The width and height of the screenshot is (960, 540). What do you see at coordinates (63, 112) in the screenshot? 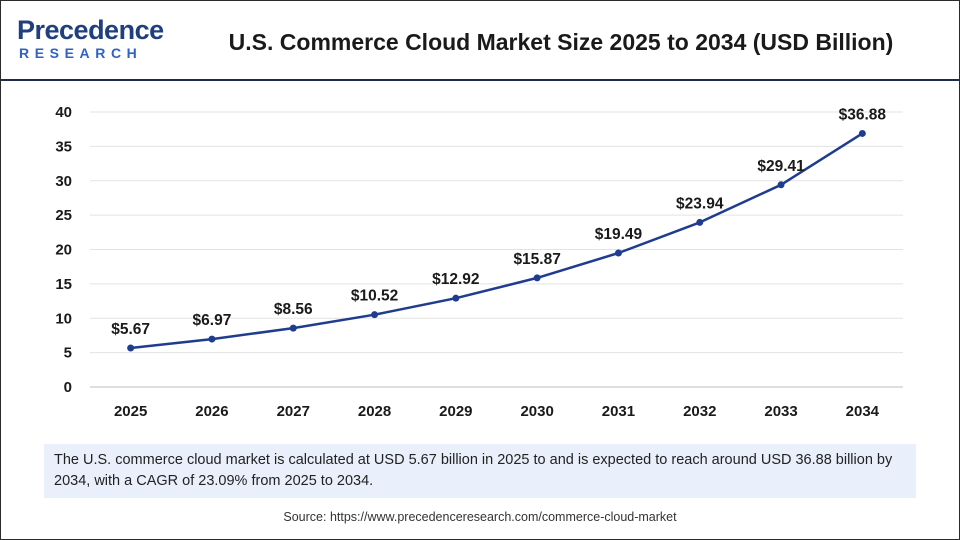
I see `y-tick-label: 40` at bounding box center [63, 112].